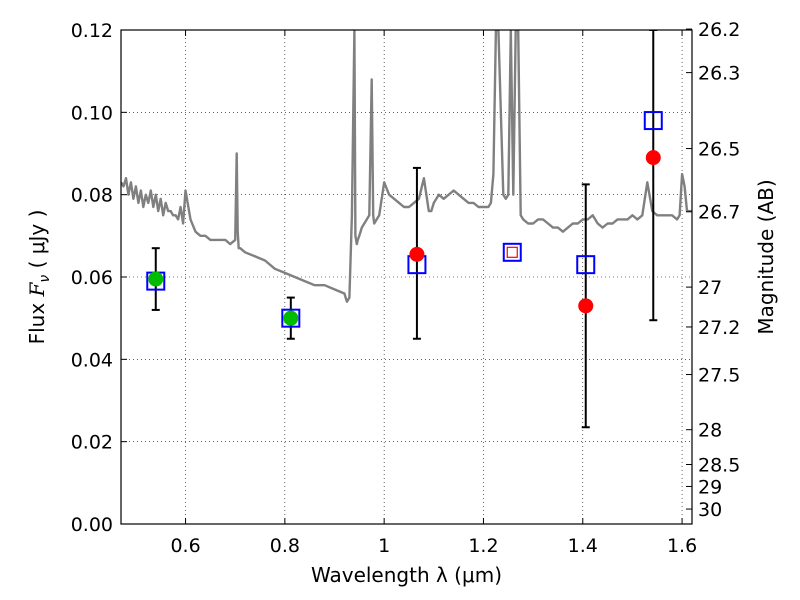  What do you see at coordinates (406, 575) in the screenshot?
I see `x-axis-label: Wavelength λ (μm)` at bounding box center [406, 575].